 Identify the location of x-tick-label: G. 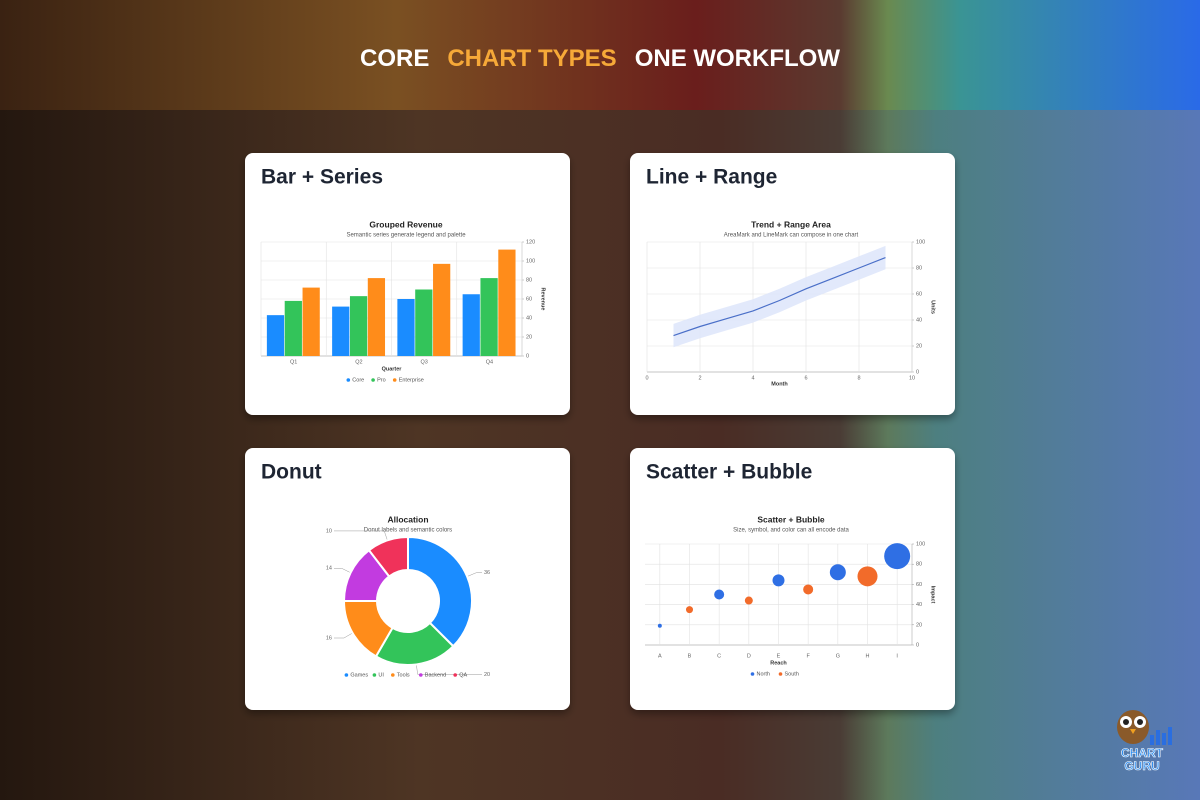
(838, 656).